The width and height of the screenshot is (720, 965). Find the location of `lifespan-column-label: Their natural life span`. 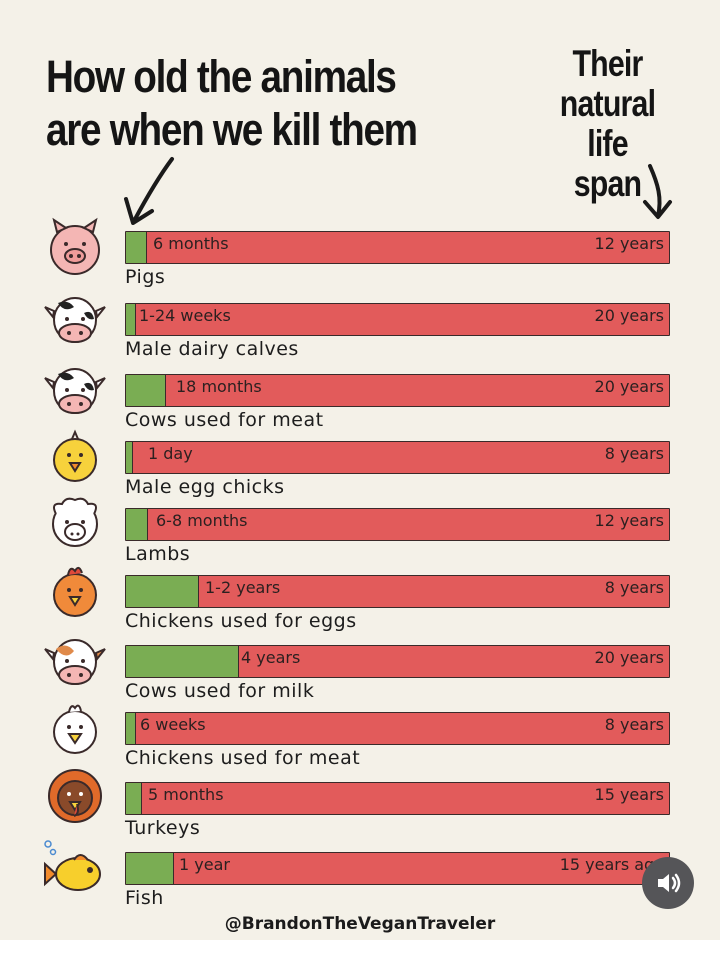

lifespan-column-label: Their natural life span is located at coordinates (607, 123).